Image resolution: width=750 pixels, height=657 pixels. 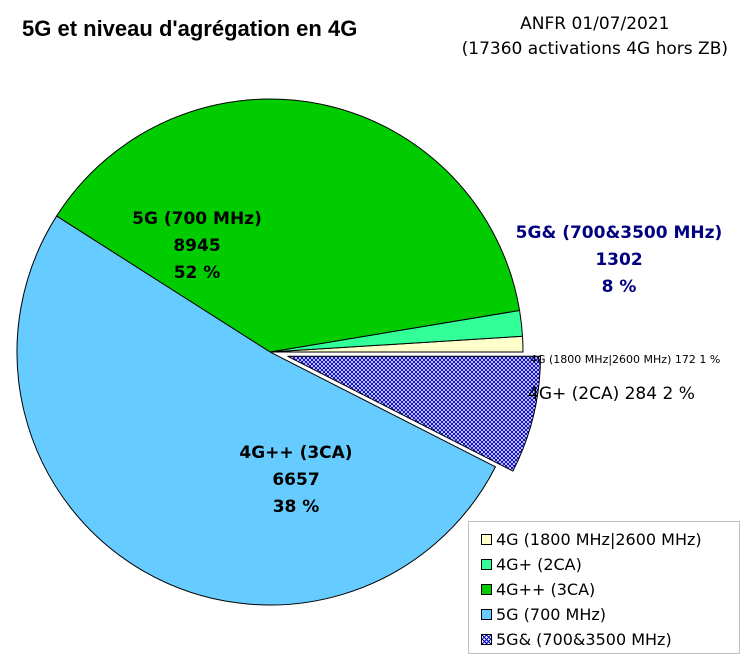 What do you see at coordinates (619, 233) in the screenshot?
I see `slice-label-line: 5G& (700&3500 MHz)` at bounding box center [619, 233].